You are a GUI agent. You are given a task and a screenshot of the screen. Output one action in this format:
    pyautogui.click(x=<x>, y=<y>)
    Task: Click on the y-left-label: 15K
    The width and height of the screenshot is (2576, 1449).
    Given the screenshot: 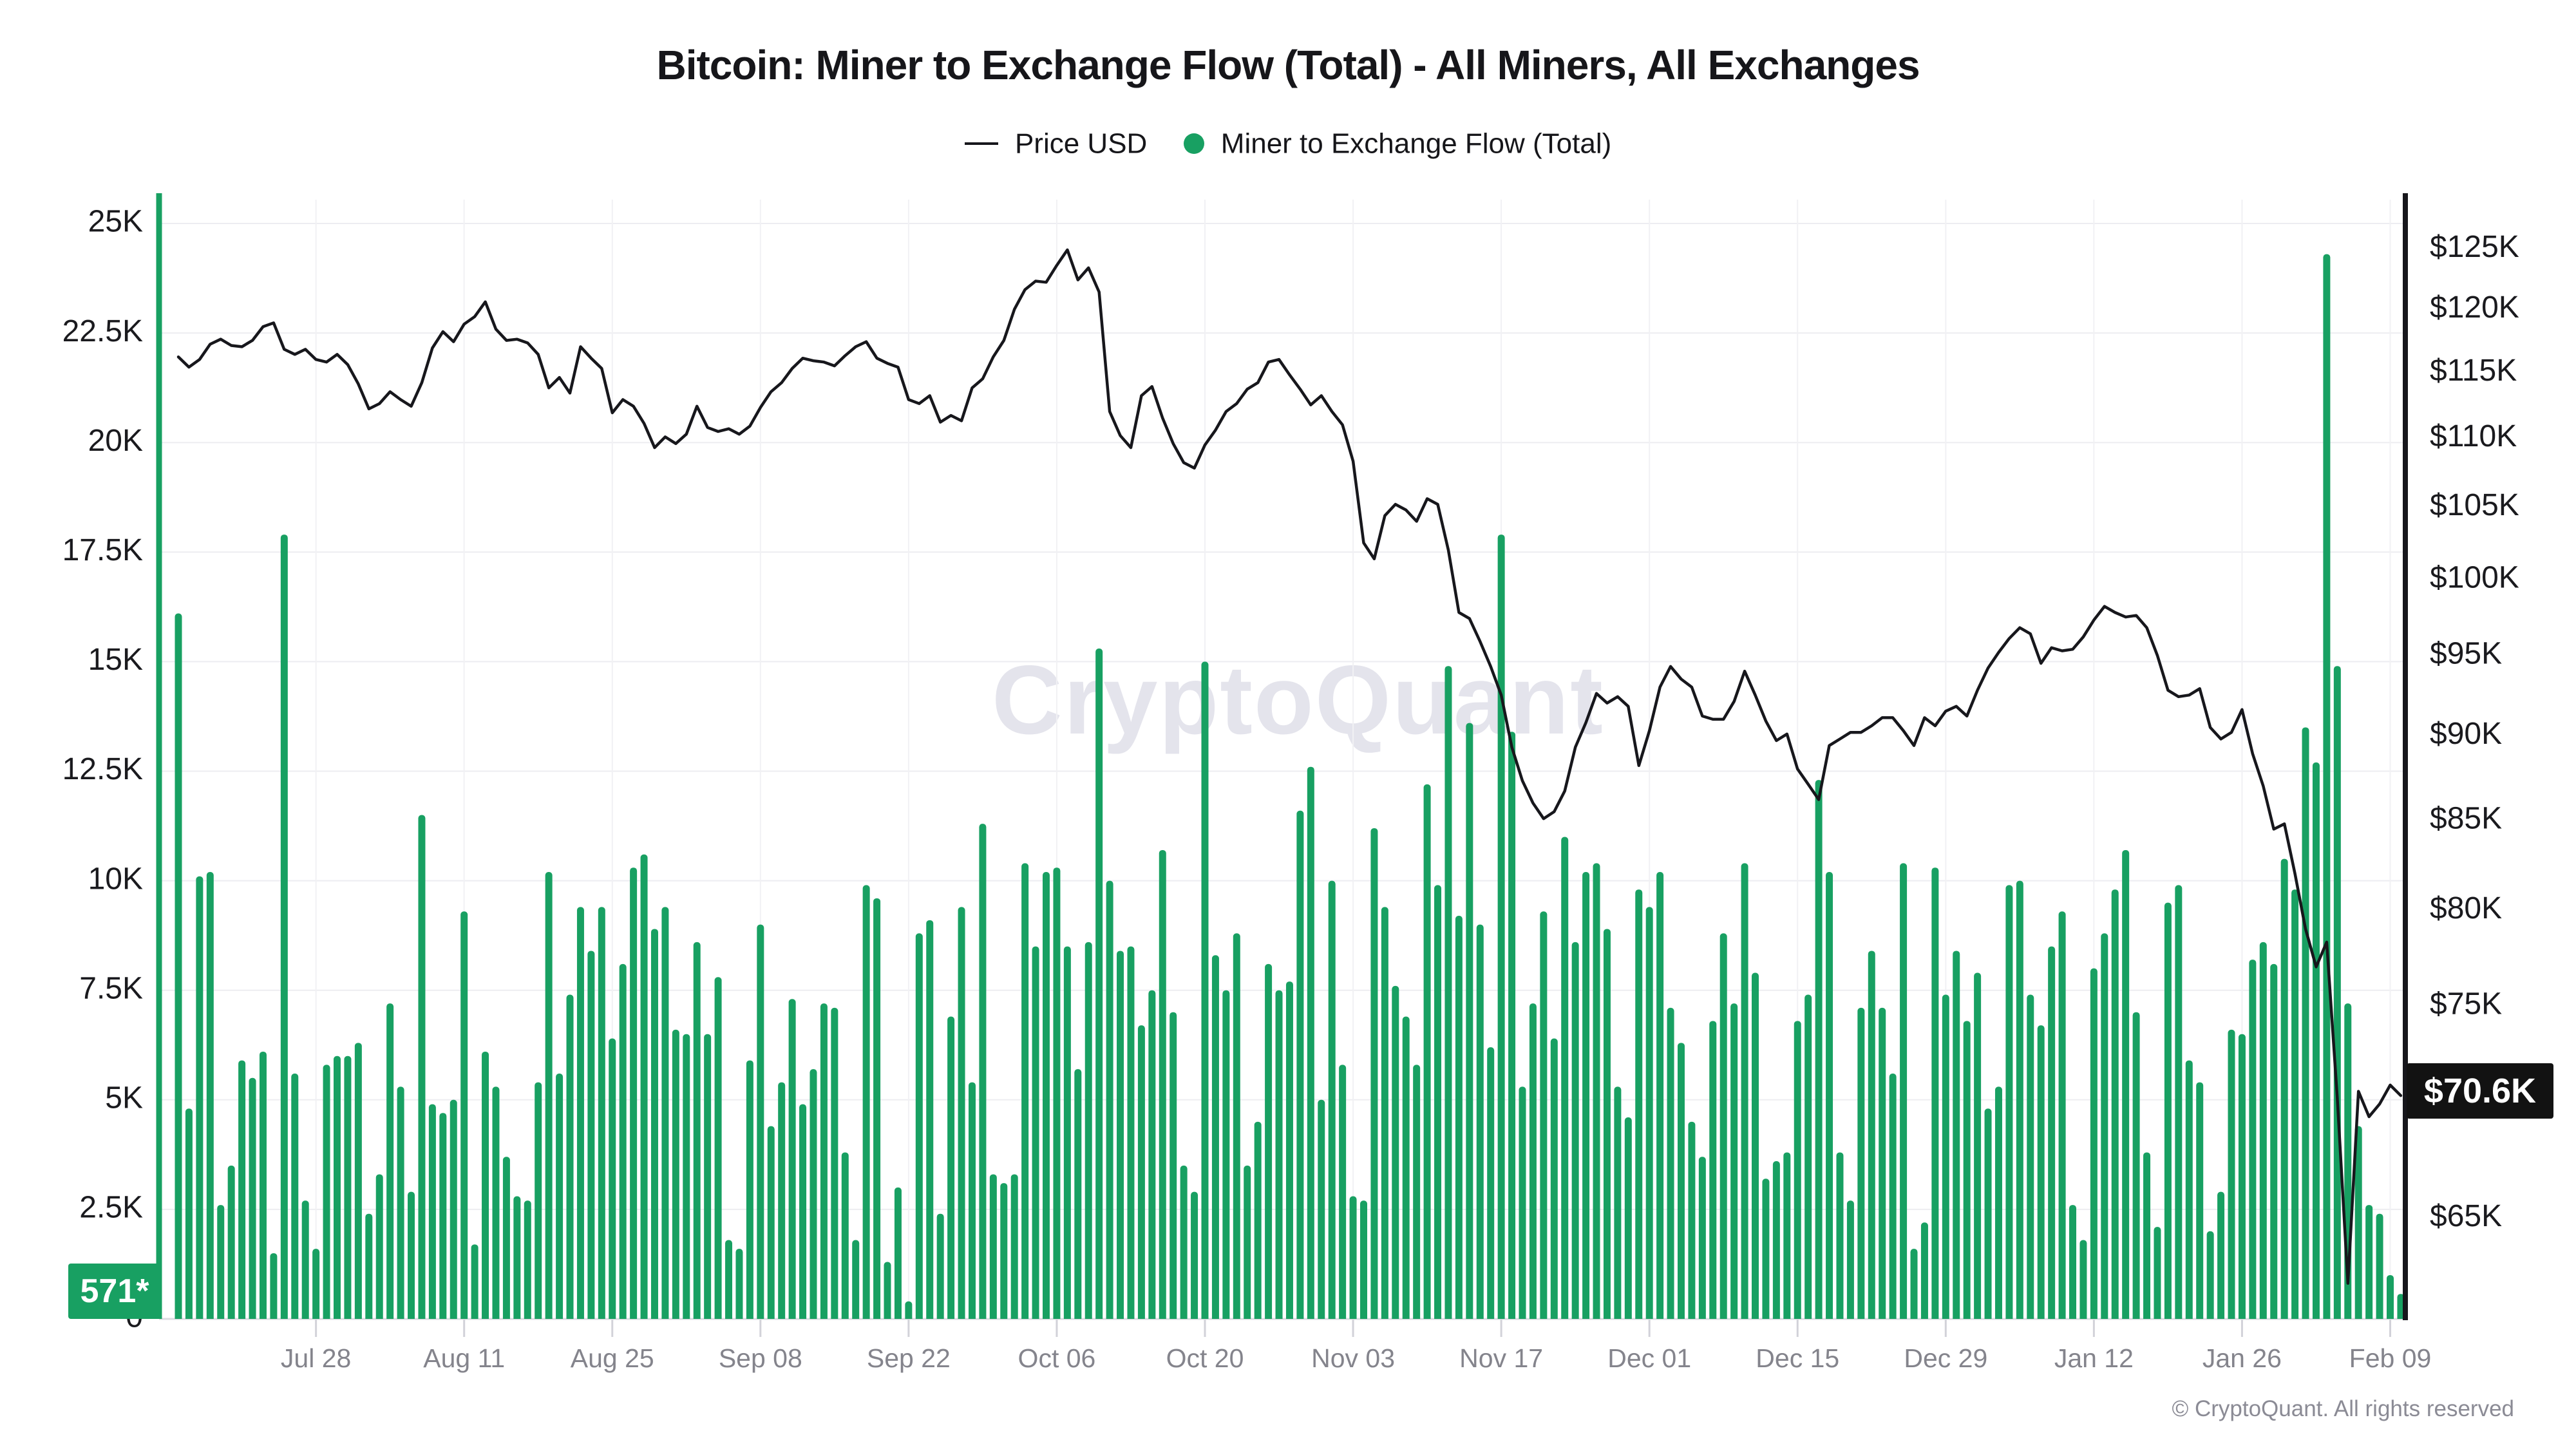 What is the action you would take?
    pyautogui.click(x=116, y=660)
    